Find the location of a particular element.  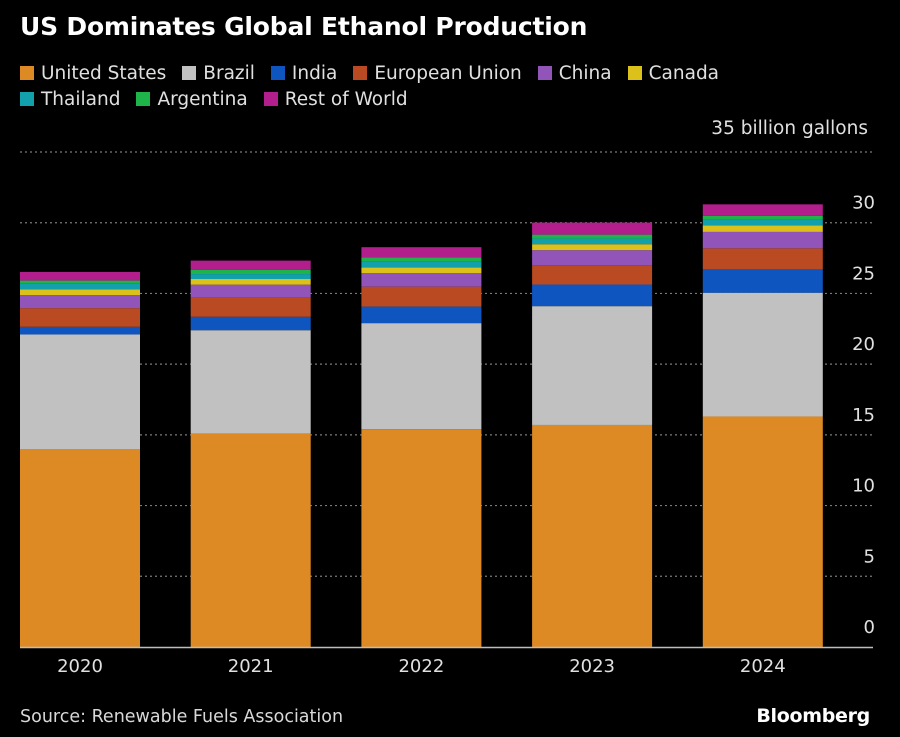

y-axis-ticks: 0 5 10 15 20 25 30 is located at coordinates (863, 415).